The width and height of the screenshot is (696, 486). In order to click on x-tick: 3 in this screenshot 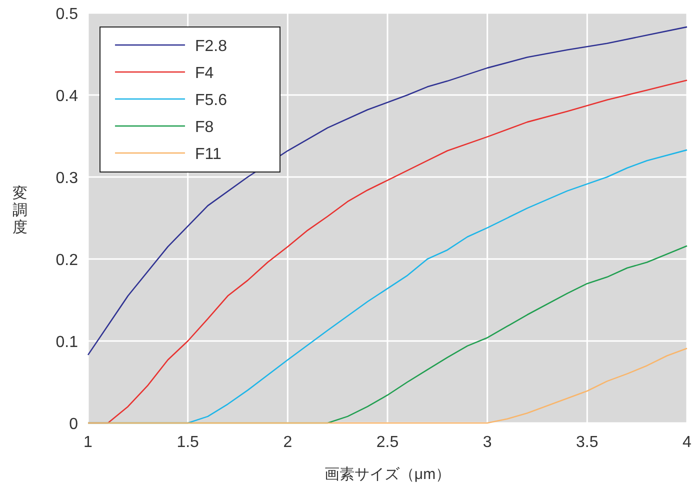, I will do `click(487, 442)`.